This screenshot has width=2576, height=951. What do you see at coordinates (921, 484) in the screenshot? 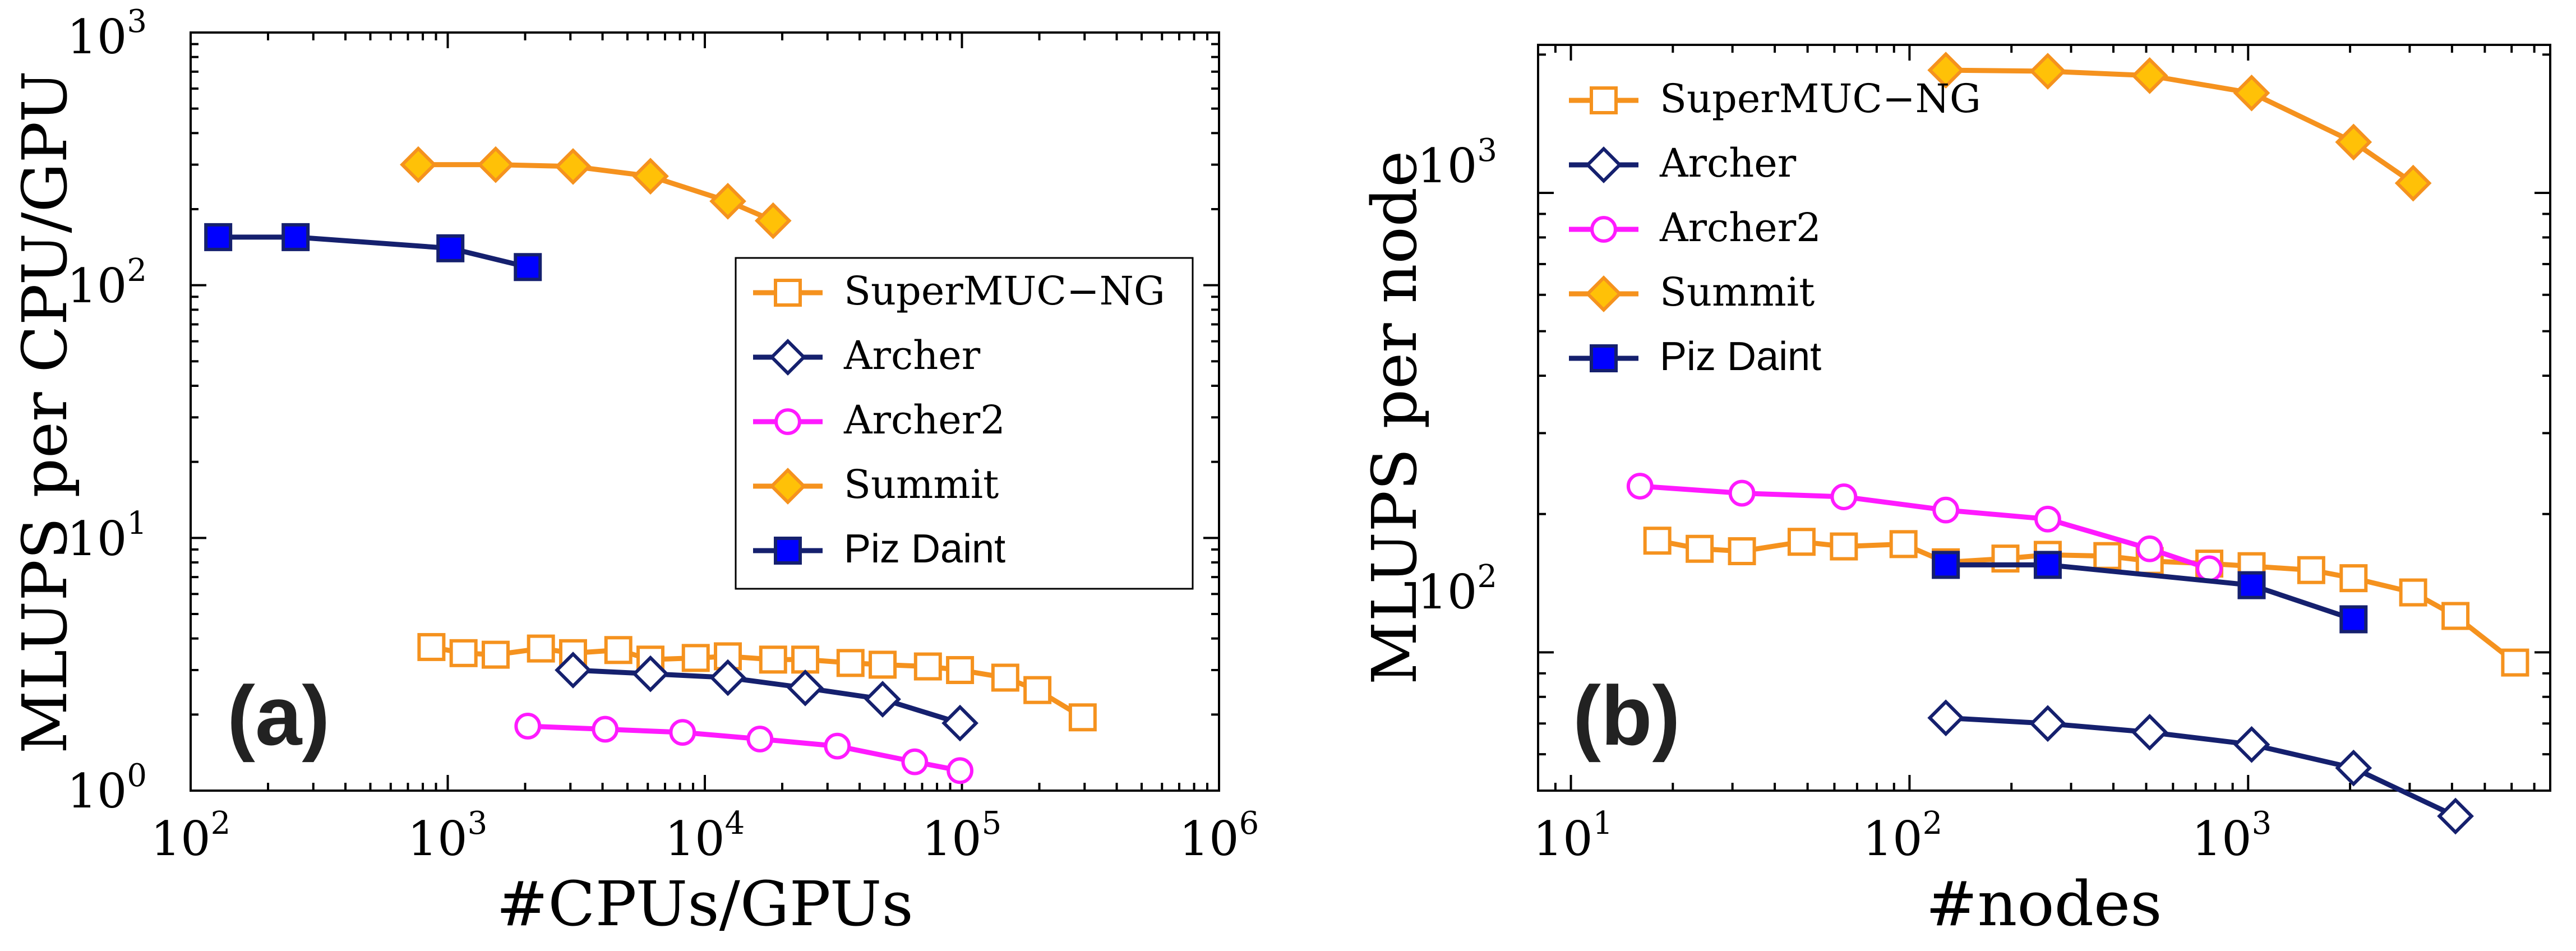
I see `legend-a-summit-label: Summit` at bounding box center [921, 484].